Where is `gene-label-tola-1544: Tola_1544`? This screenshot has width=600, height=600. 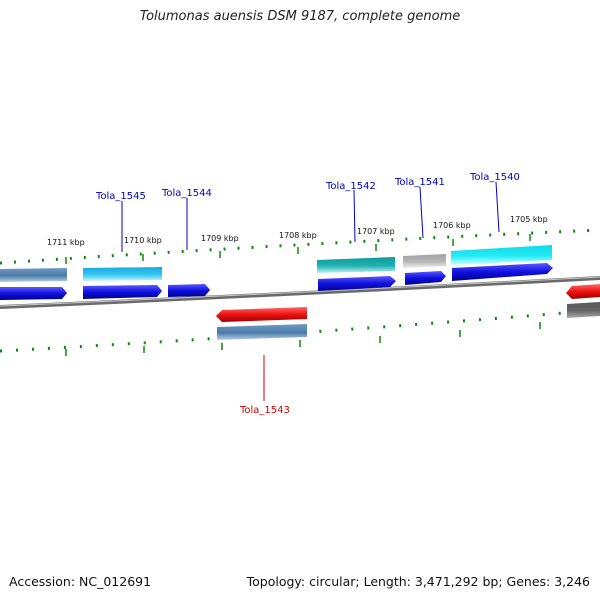
gene-label-tola-1544: Tola_1544 is located at coordinates (186, 193).